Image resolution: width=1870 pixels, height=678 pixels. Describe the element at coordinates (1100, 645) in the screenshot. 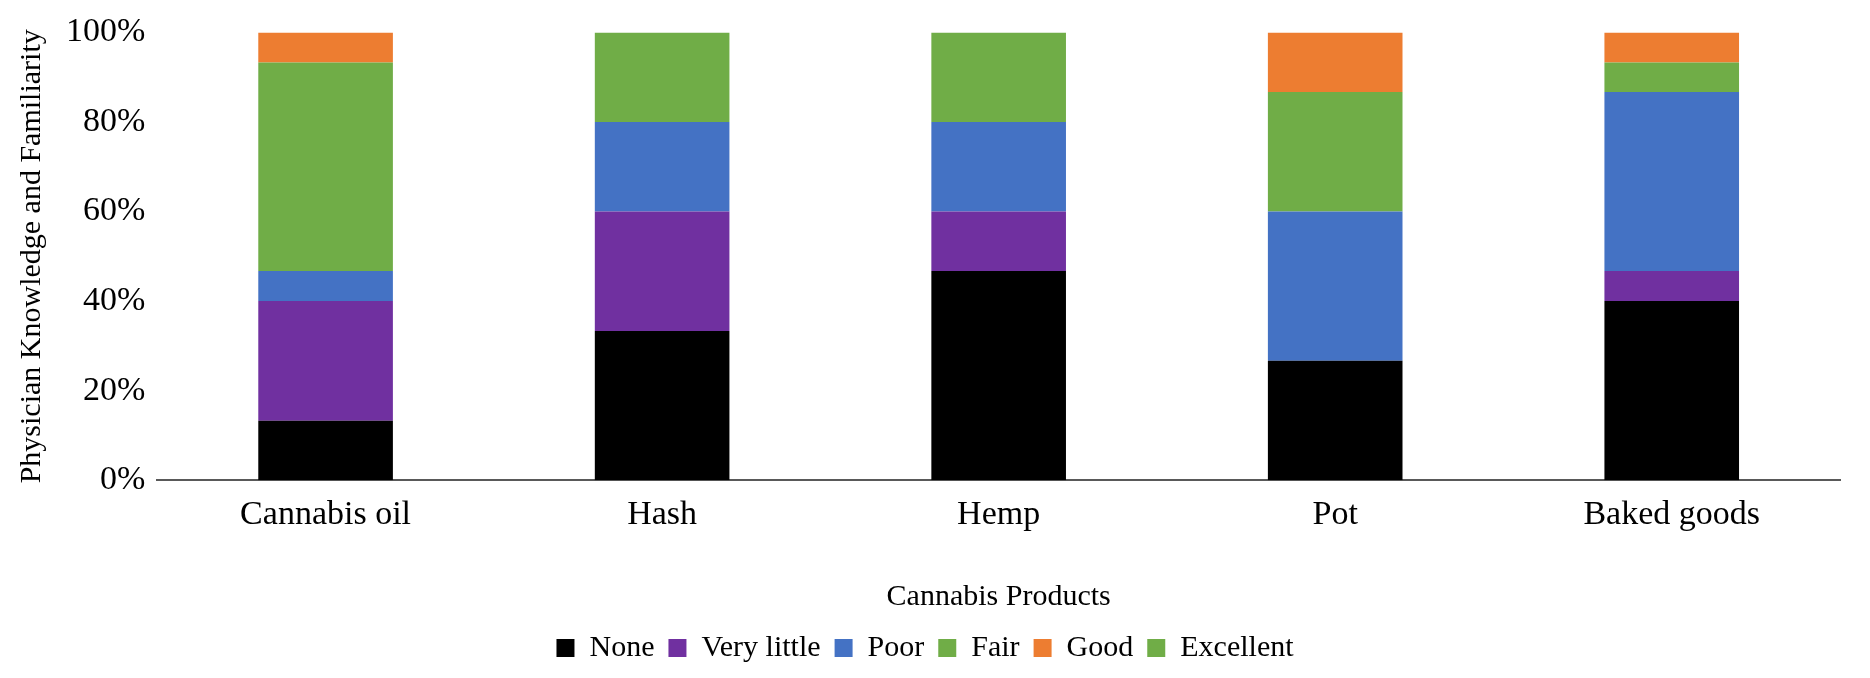

I see `legend-label: Good` at that location.